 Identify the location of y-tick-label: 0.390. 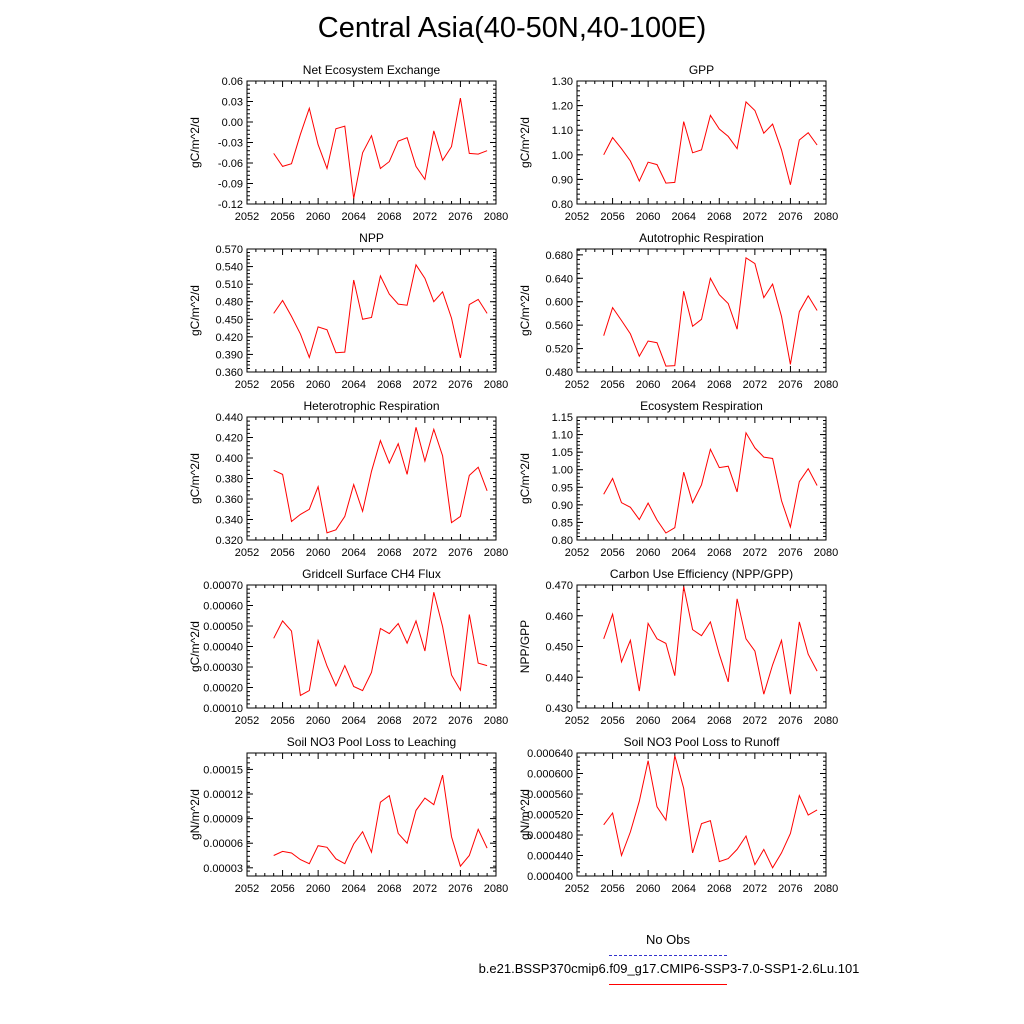
(229, 355).